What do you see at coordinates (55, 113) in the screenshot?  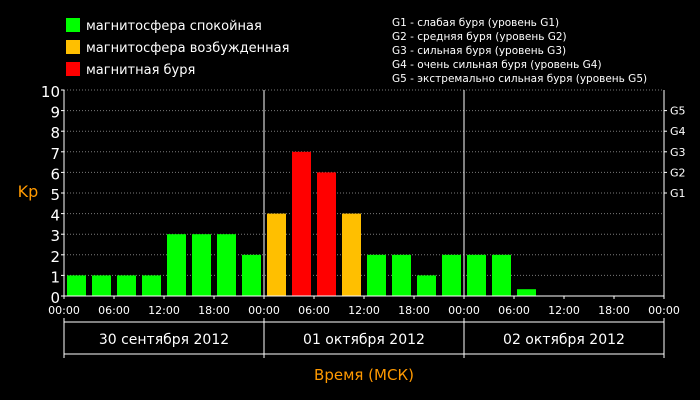 I see `y-tick-label: 9` at bounding box center [55, 113].